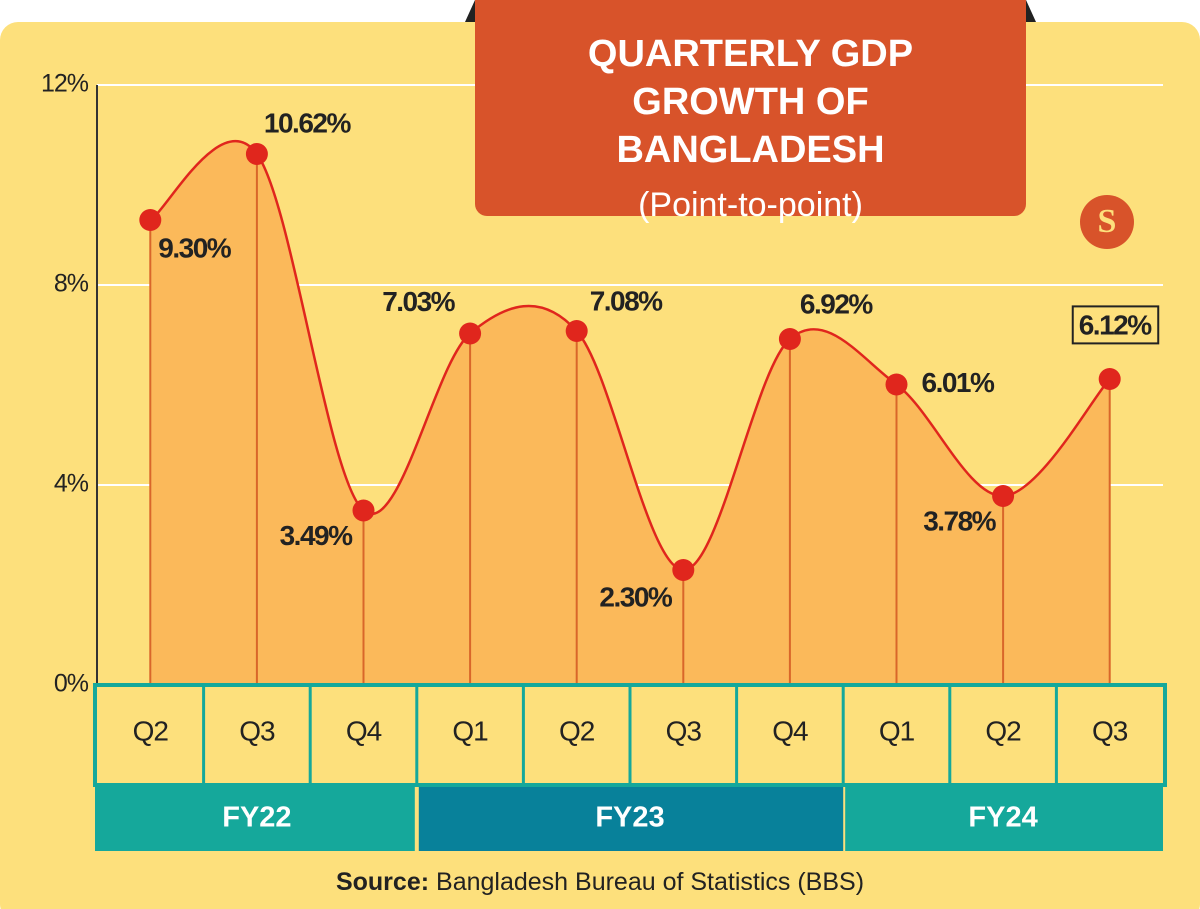  I want to click on data-label: 6.01%, so click(958, 382).